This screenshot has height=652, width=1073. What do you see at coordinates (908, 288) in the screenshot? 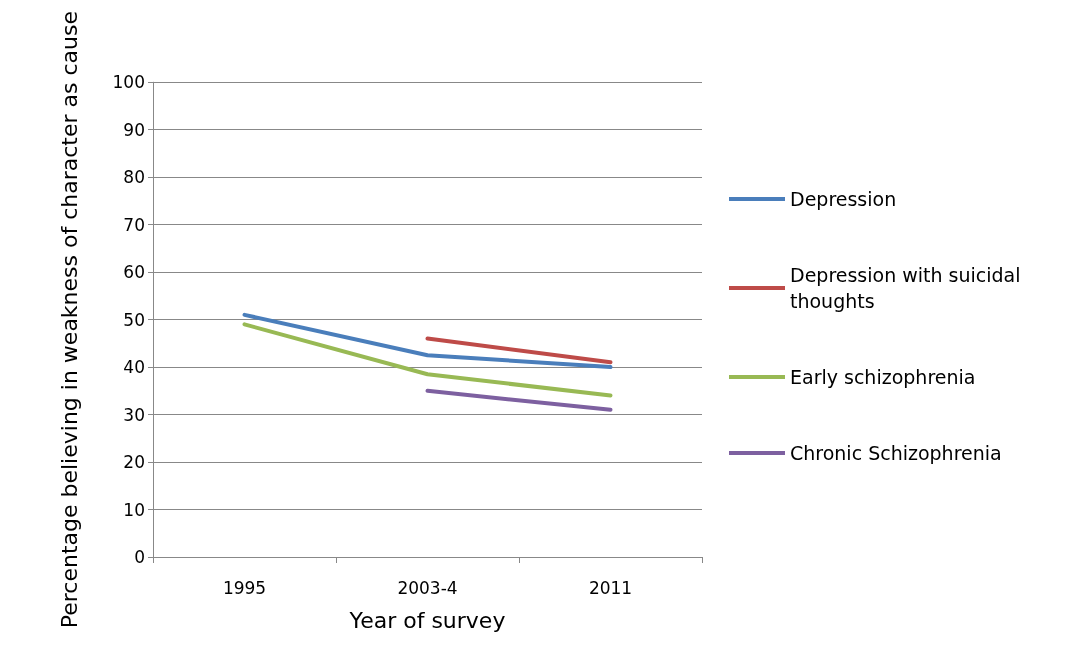
I see `legend-label: Depression with suicidal thoughts` at bounding box center [908, 288].